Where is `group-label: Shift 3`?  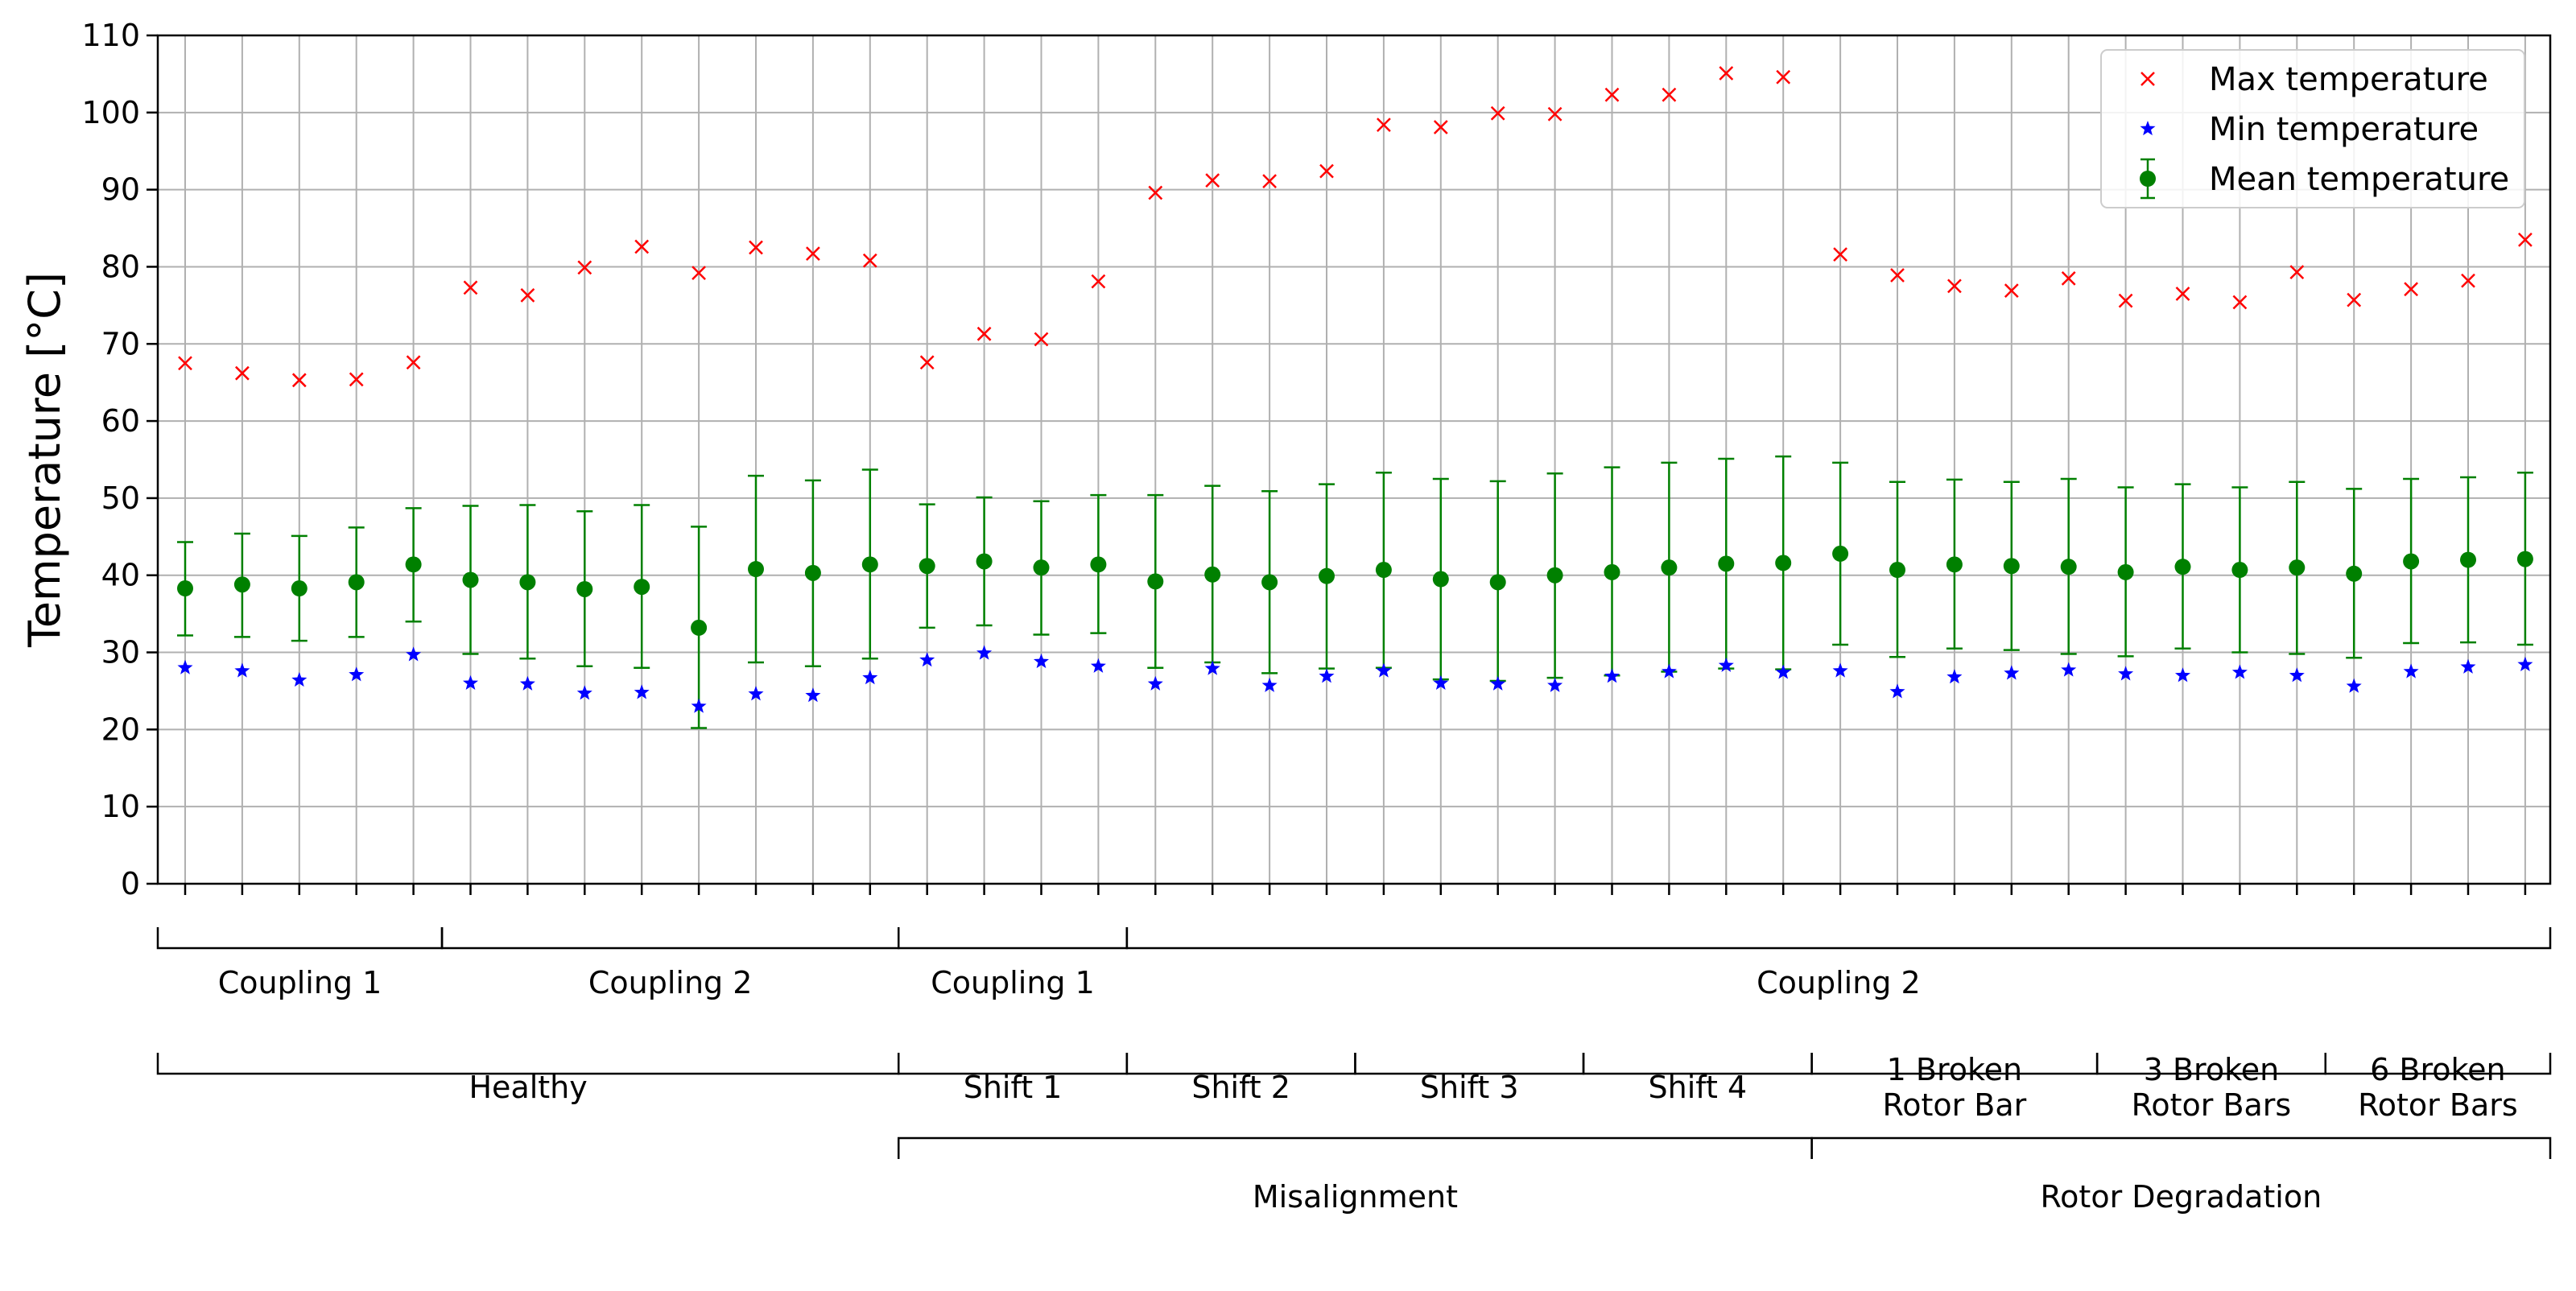
group-label: Shift 3 is located at coordinates (1469, 1087).